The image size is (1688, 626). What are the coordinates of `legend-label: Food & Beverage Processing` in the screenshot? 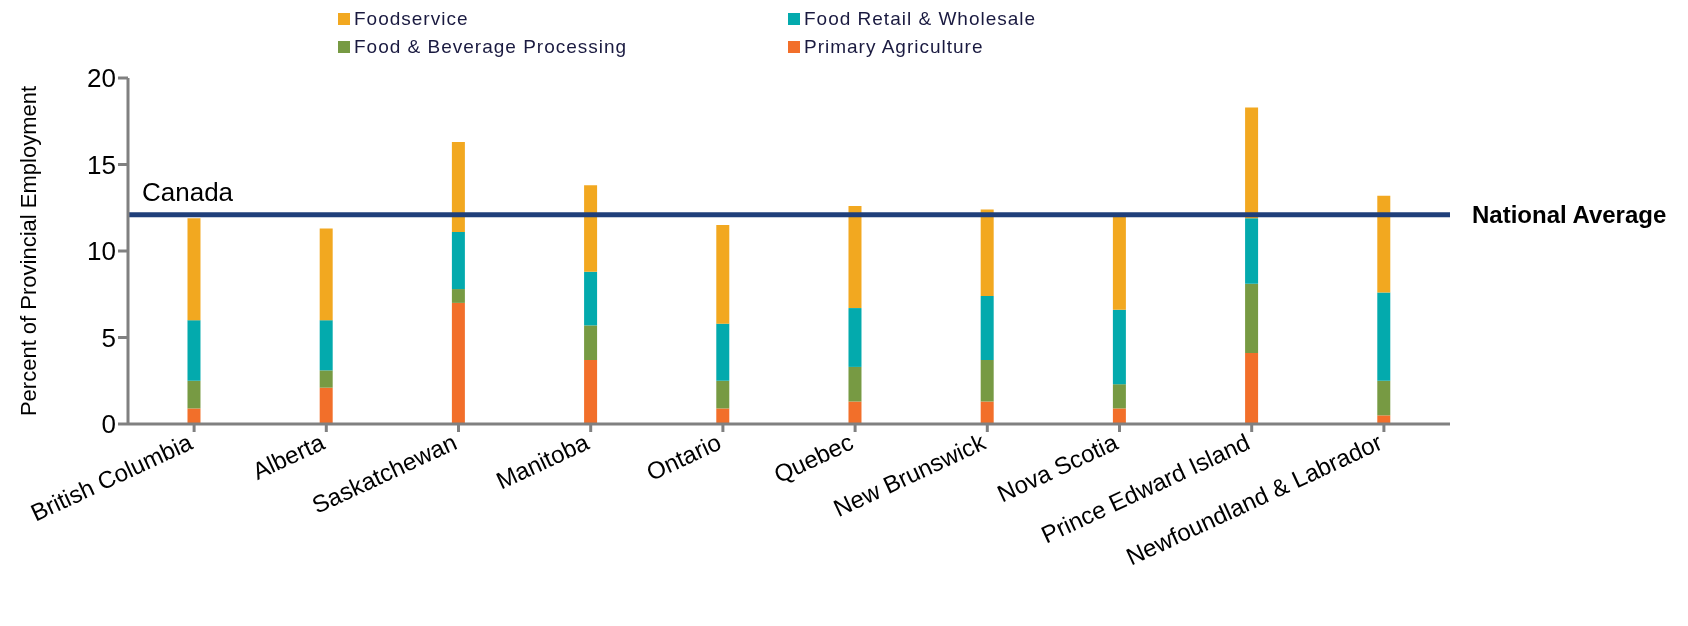 It's located at (491, 47).